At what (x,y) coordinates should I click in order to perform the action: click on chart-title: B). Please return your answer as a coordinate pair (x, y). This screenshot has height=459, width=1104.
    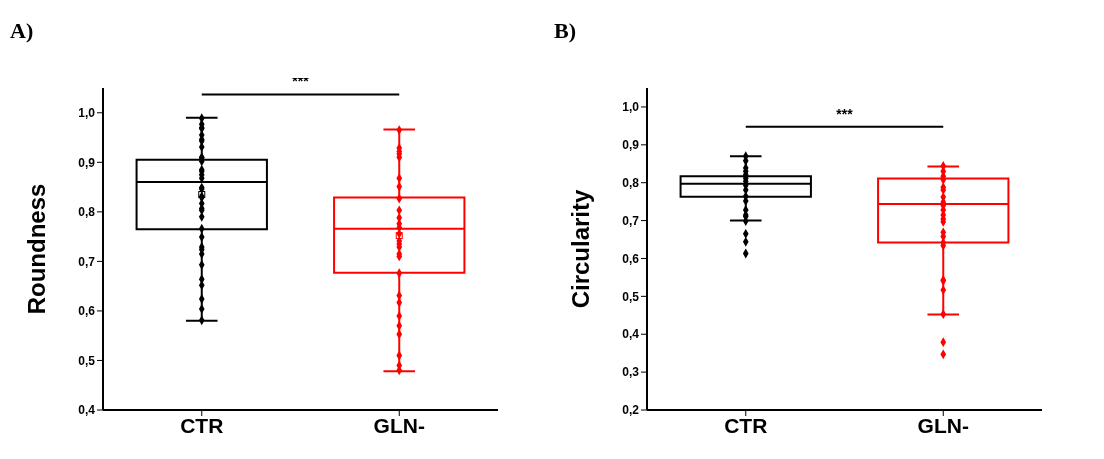
    Looking at the image, I should click on (565, 31).